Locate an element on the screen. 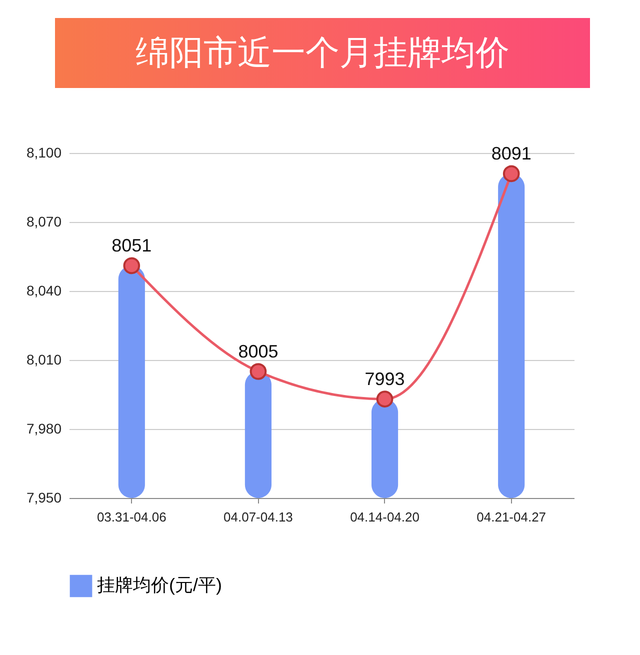 This screenshot has width=640, height=655. data-label: 8051 is located at coordinates (132, 246).